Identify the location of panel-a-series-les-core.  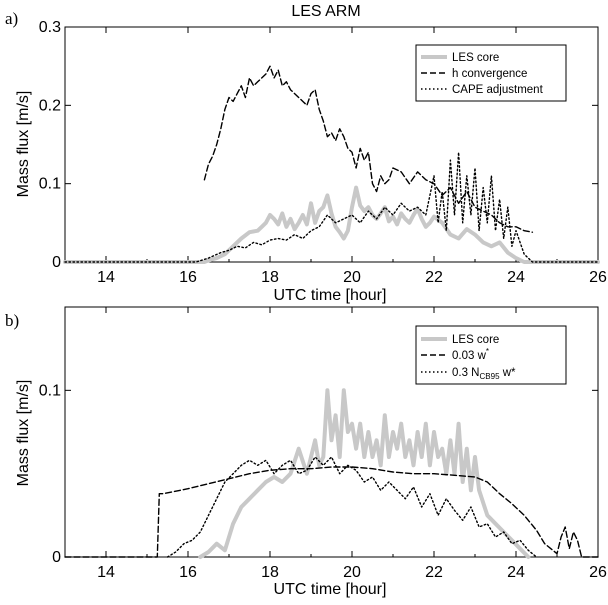
(331, 224).